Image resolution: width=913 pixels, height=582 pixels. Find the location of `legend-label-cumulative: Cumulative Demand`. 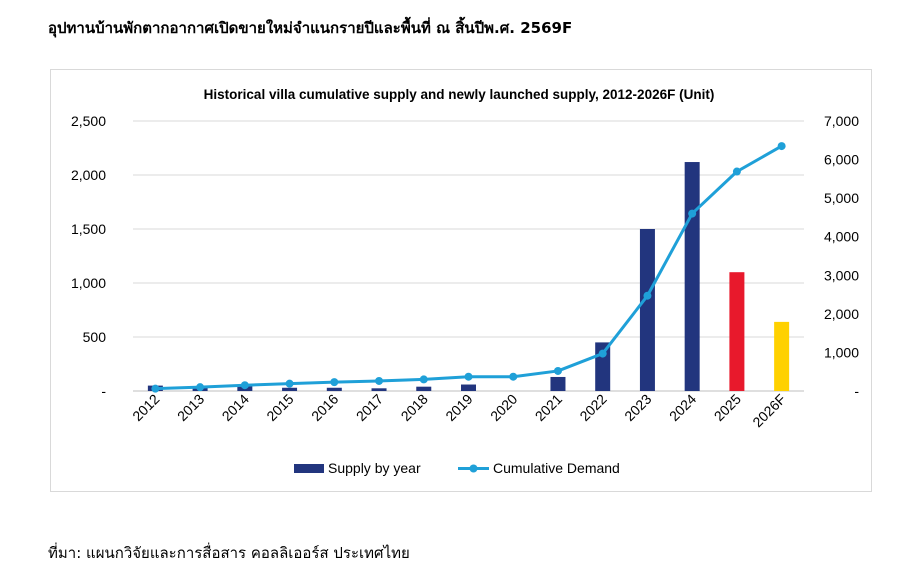

legend-label-cumulative: Cumulative Demand is located at coordinates (556, 468).